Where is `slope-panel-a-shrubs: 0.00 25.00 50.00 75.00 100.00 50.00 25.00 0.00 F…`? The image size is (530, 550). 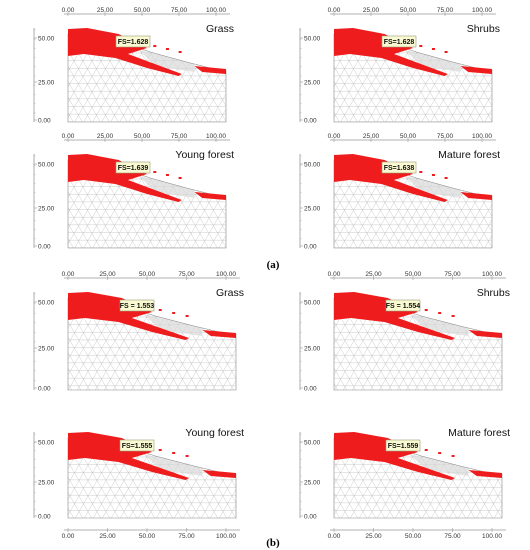 slope-panel-a-shrubs: 0.00 25.00 50.00 75.00 100.00 50.00 25.00 0.00 F… is located at coordinates (376, 66).